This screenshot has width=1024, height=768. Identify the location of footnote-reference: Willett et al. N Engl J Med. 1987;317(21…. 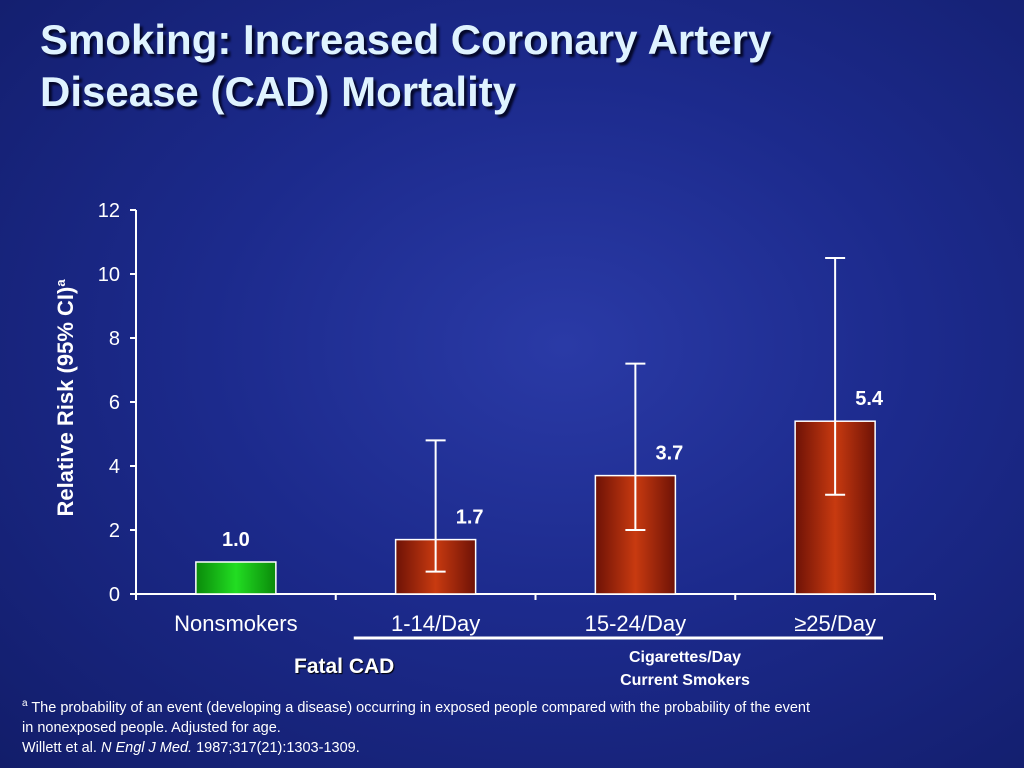
(502, 748).